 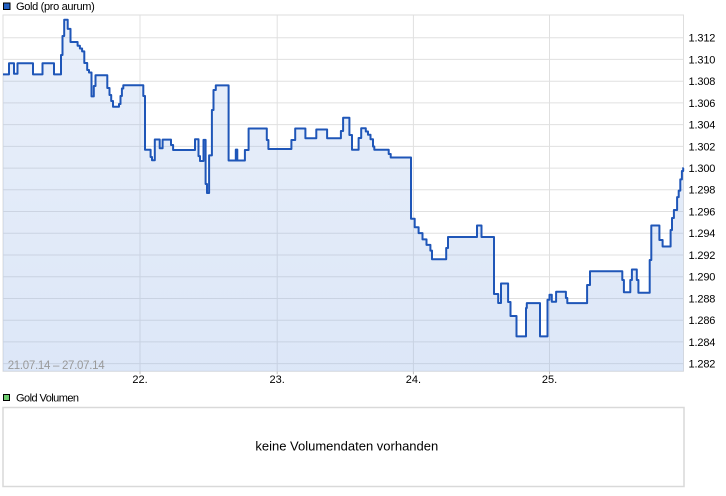 What do you see at coordinates (702, 39) in the screenshot?
I see `svg-text: 1.312` at bounding box center [702, 39].